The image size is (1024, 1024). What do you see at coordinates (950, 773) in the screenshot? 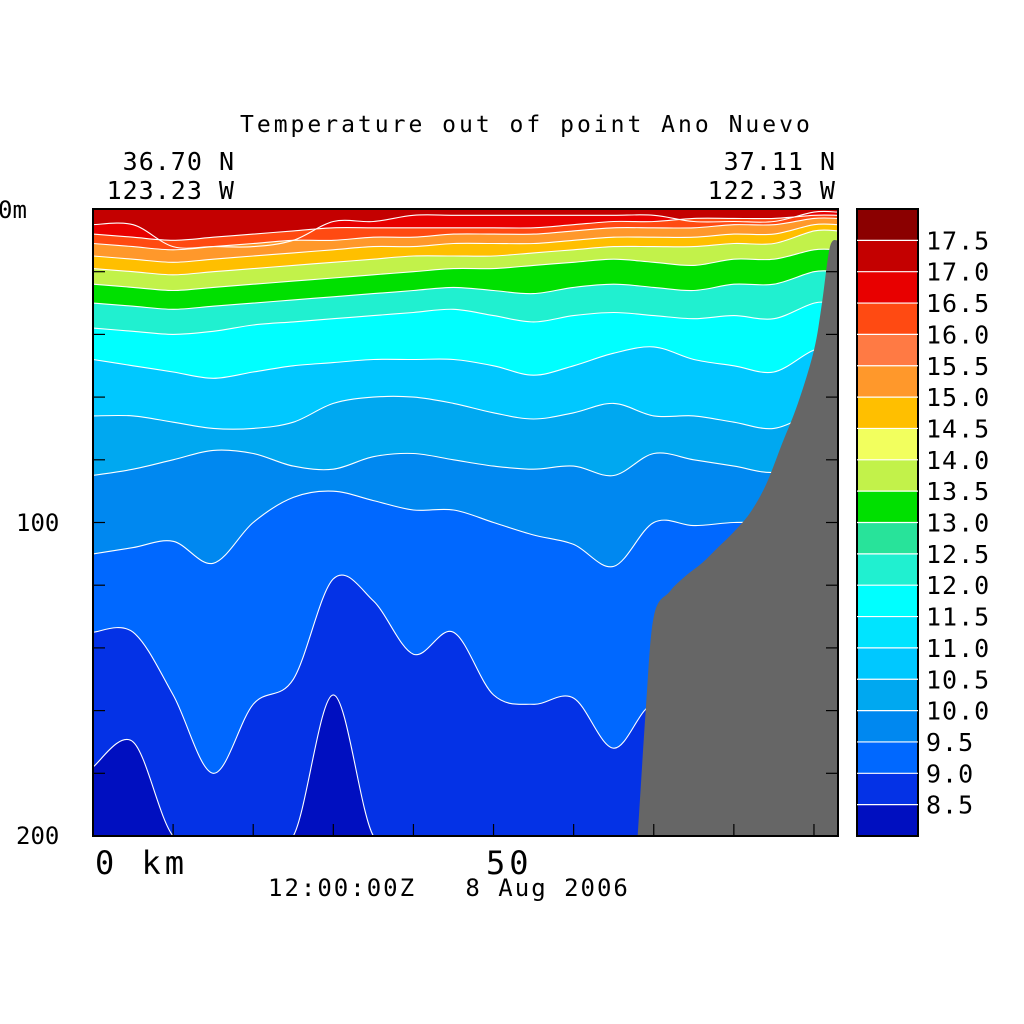
I see `colorbar-label: 9.0` at bounding box center [950, 773].